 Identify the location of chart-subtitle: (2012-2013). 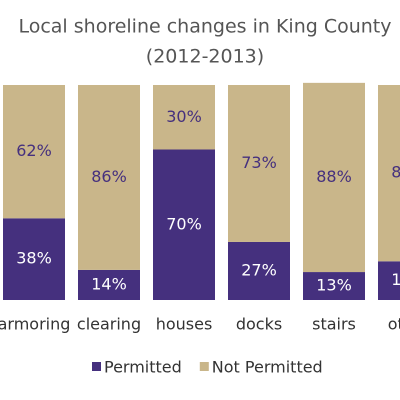
(205, 57).